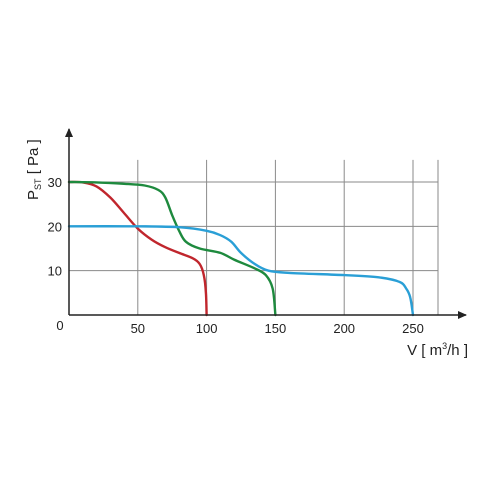 This screenshot has height=500, width=500. I want to click on x-tick-label: 100, so click(207, 328).